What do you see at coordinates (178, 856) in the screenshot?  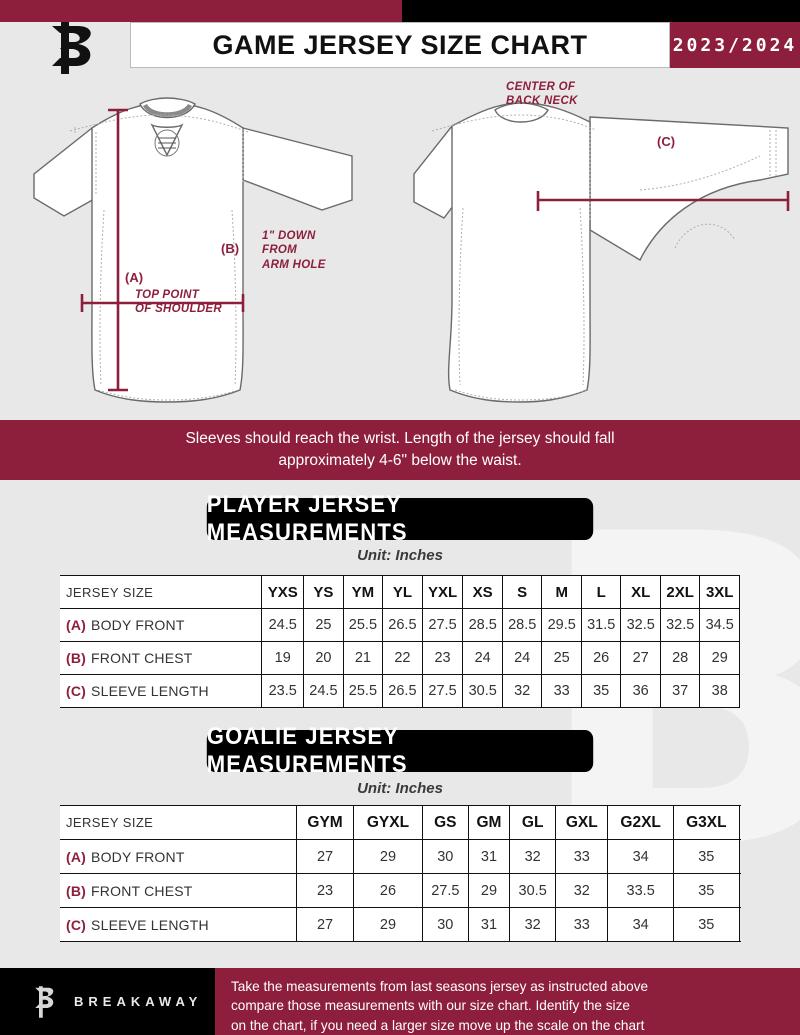 I see `row-label-body-front: (A) BODY FRONT` at bounding box center [178, 856].